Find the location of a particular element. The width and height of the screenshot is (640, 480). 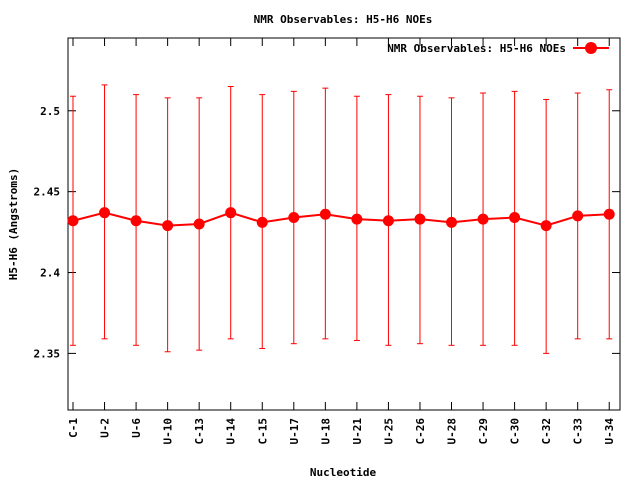

legend: NMR Observables: H5-H6 NOEs is located at coordinates (498, 48).